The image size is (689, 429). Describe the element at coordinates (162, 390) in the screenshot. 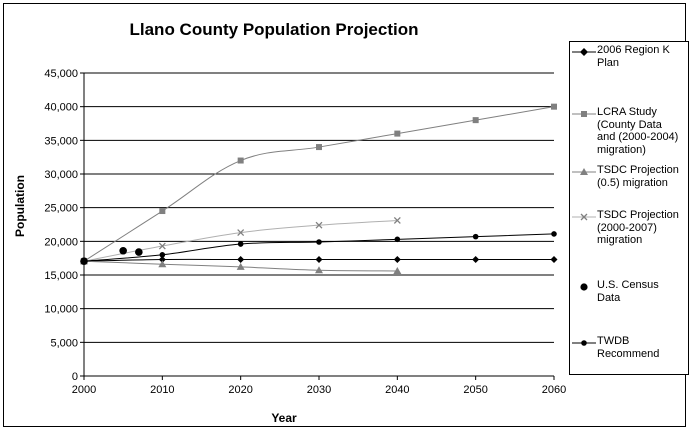

I see `x-tick-label: 2010` at that location.